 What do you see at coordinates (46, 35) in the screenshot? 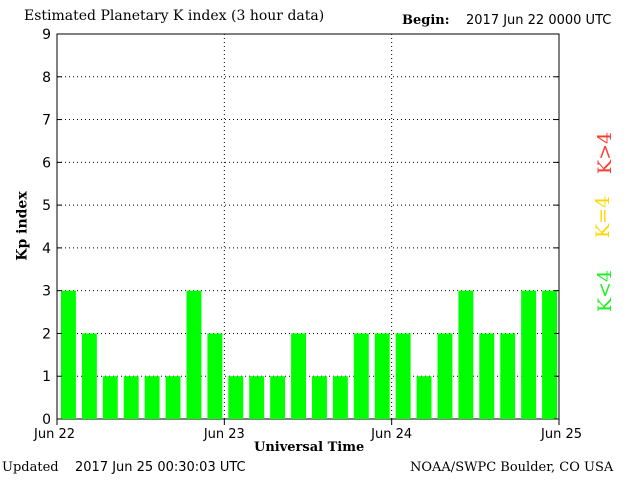
I see `y-tick-label: 9` at bounding box center [46, 35].